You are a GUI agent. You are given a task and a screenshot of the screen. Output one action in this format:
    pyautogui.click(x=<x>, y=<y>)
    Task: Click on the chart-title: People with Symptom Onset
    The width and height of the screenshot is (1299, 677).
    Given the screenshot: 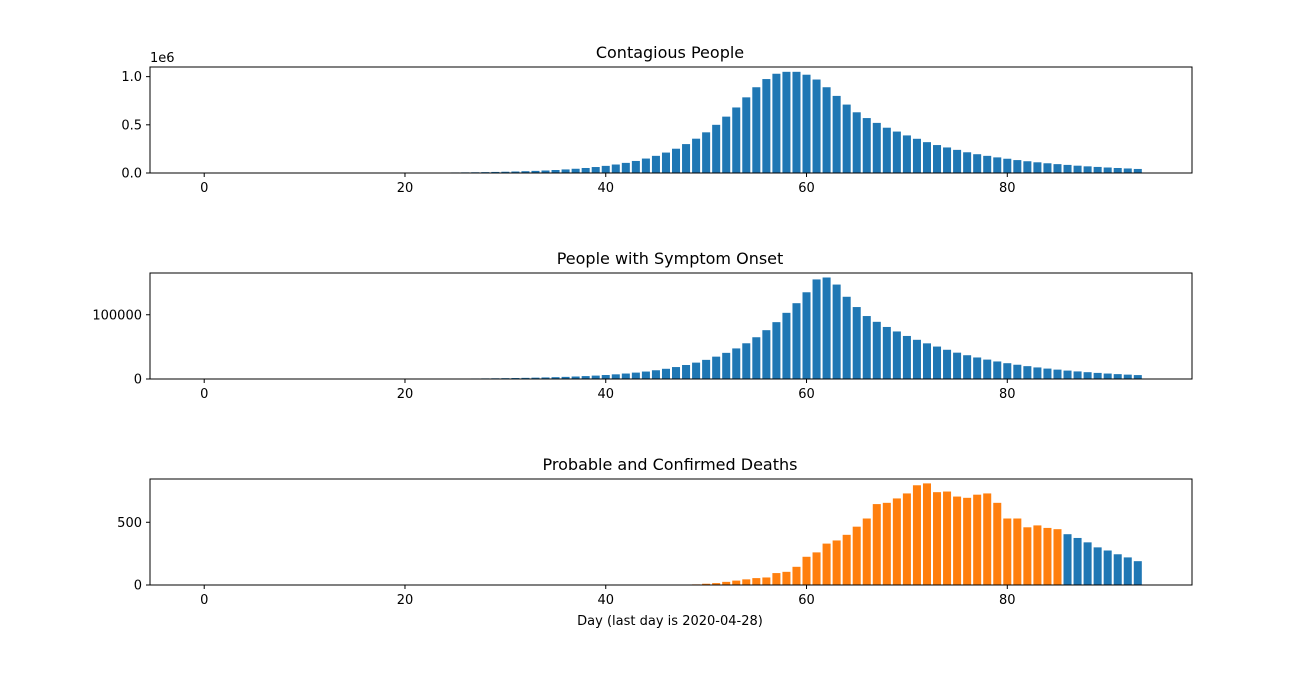 What is the action you would take?
    pyautogui.click(x=670, y=258)
    